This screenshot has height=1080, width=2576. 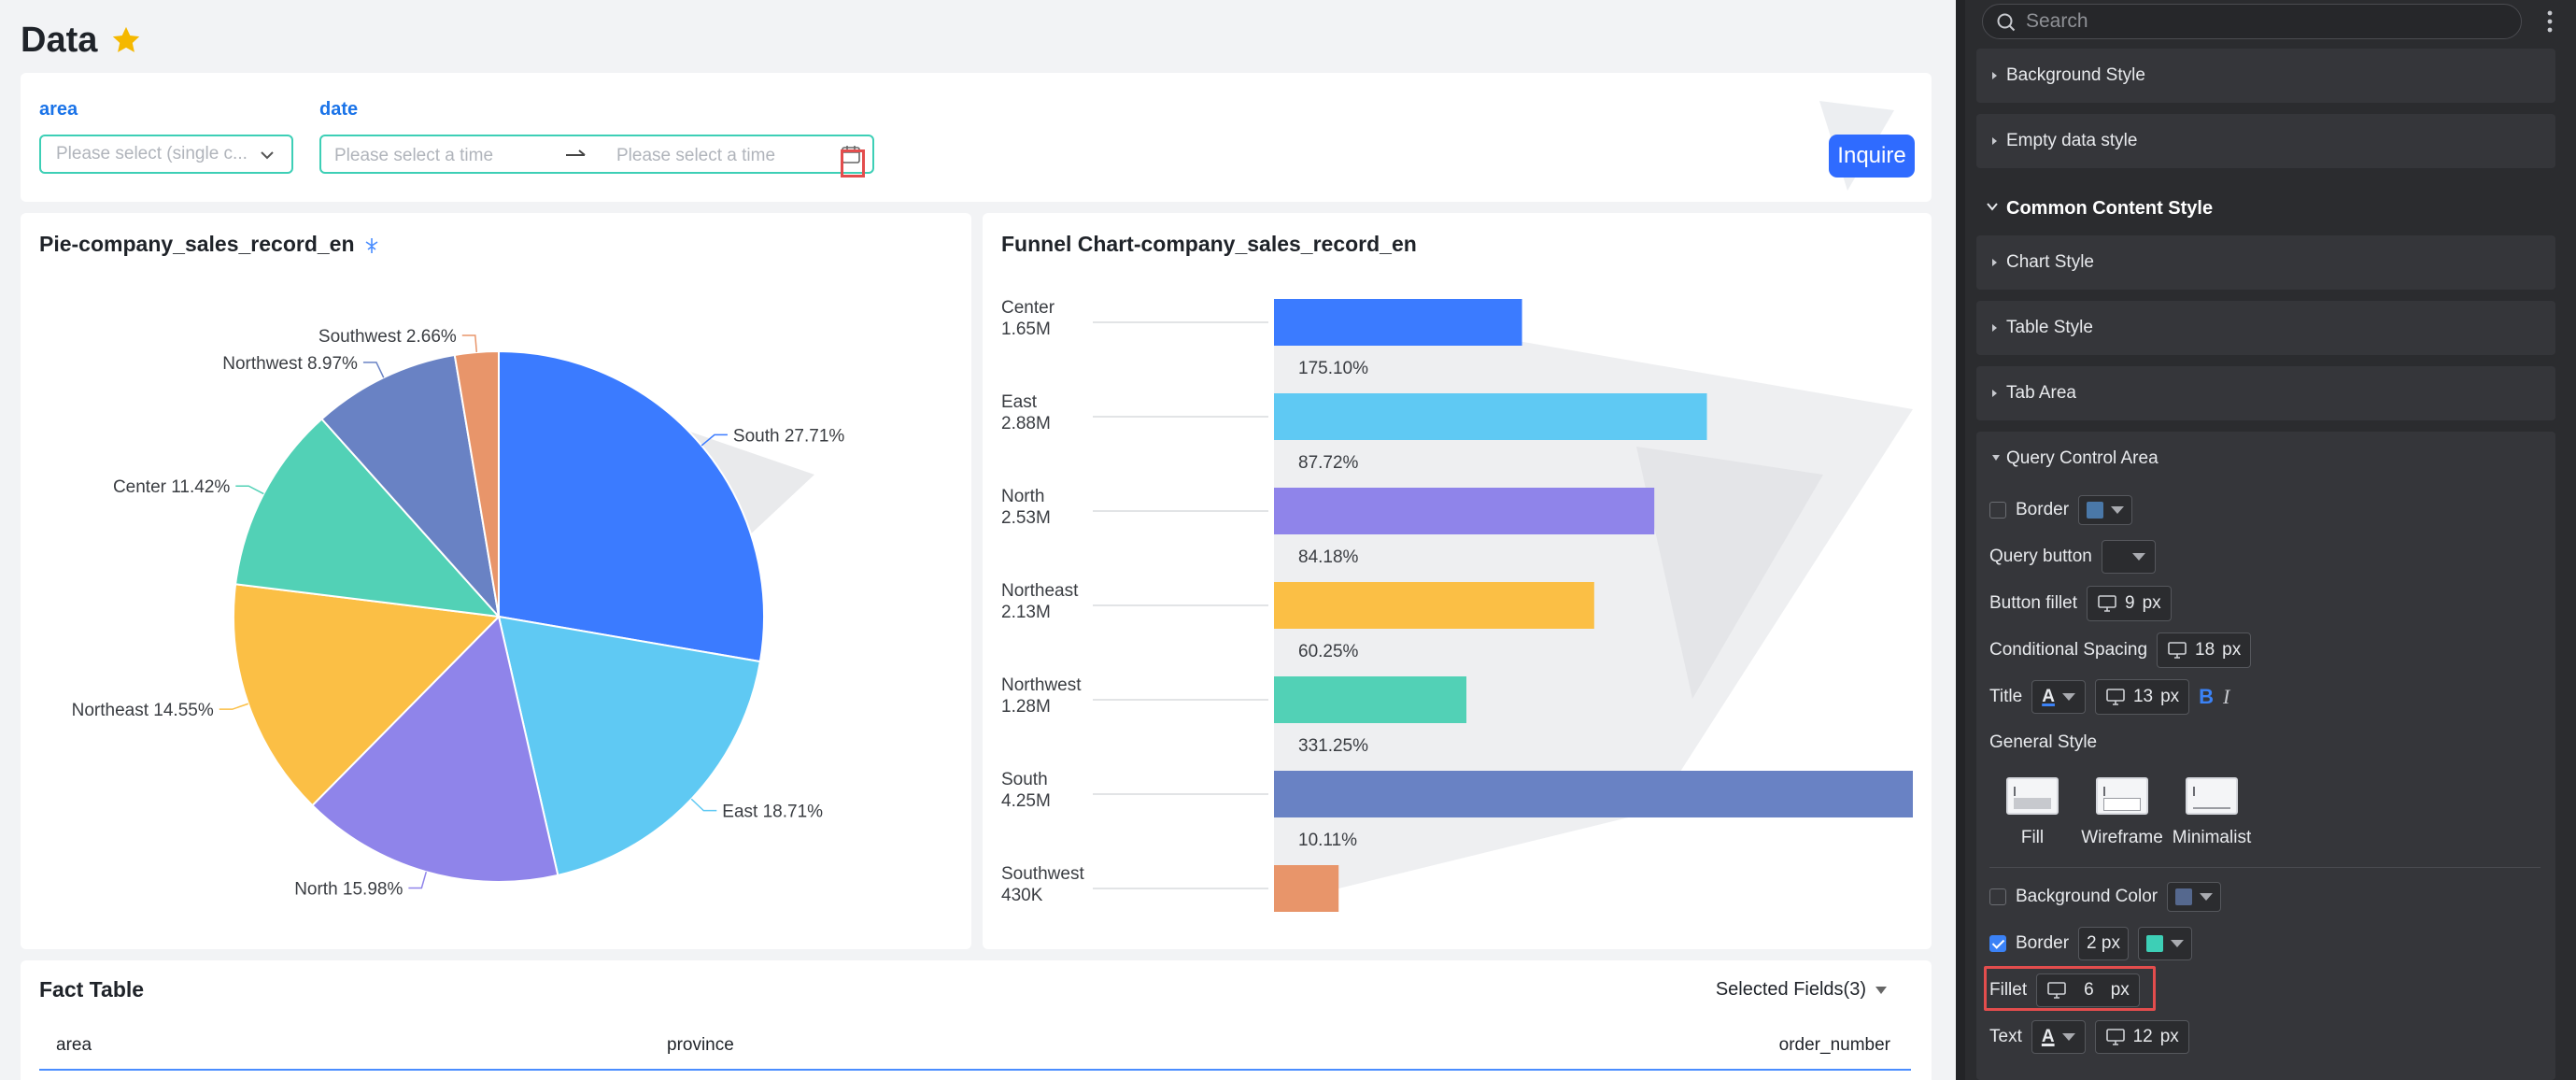 I want to click on pie-chart-title-text: Pie-company_sales_record_en, so click(x=197, y=244).